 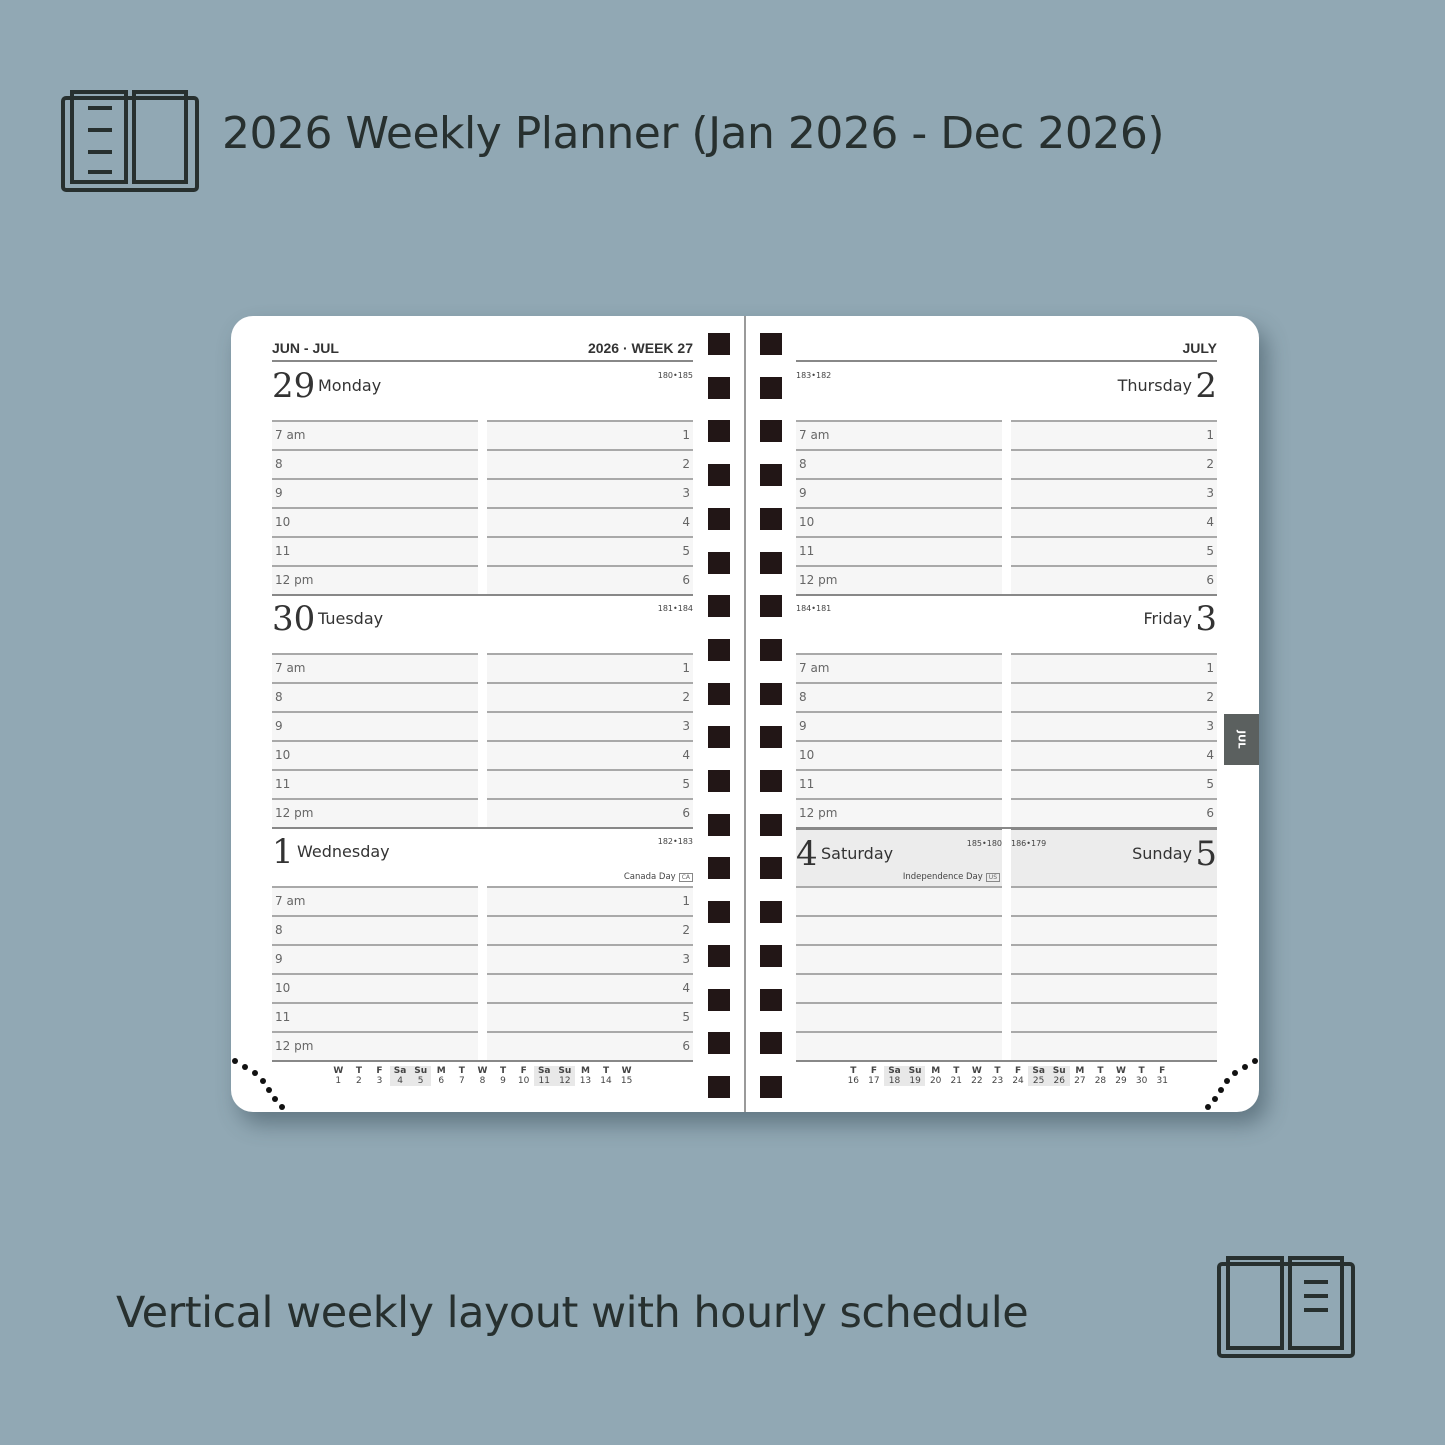 What do you see at coordinates (675, 841) in the screenshot?
I see `day-count: 182•183` at bounding box center [675, 841].